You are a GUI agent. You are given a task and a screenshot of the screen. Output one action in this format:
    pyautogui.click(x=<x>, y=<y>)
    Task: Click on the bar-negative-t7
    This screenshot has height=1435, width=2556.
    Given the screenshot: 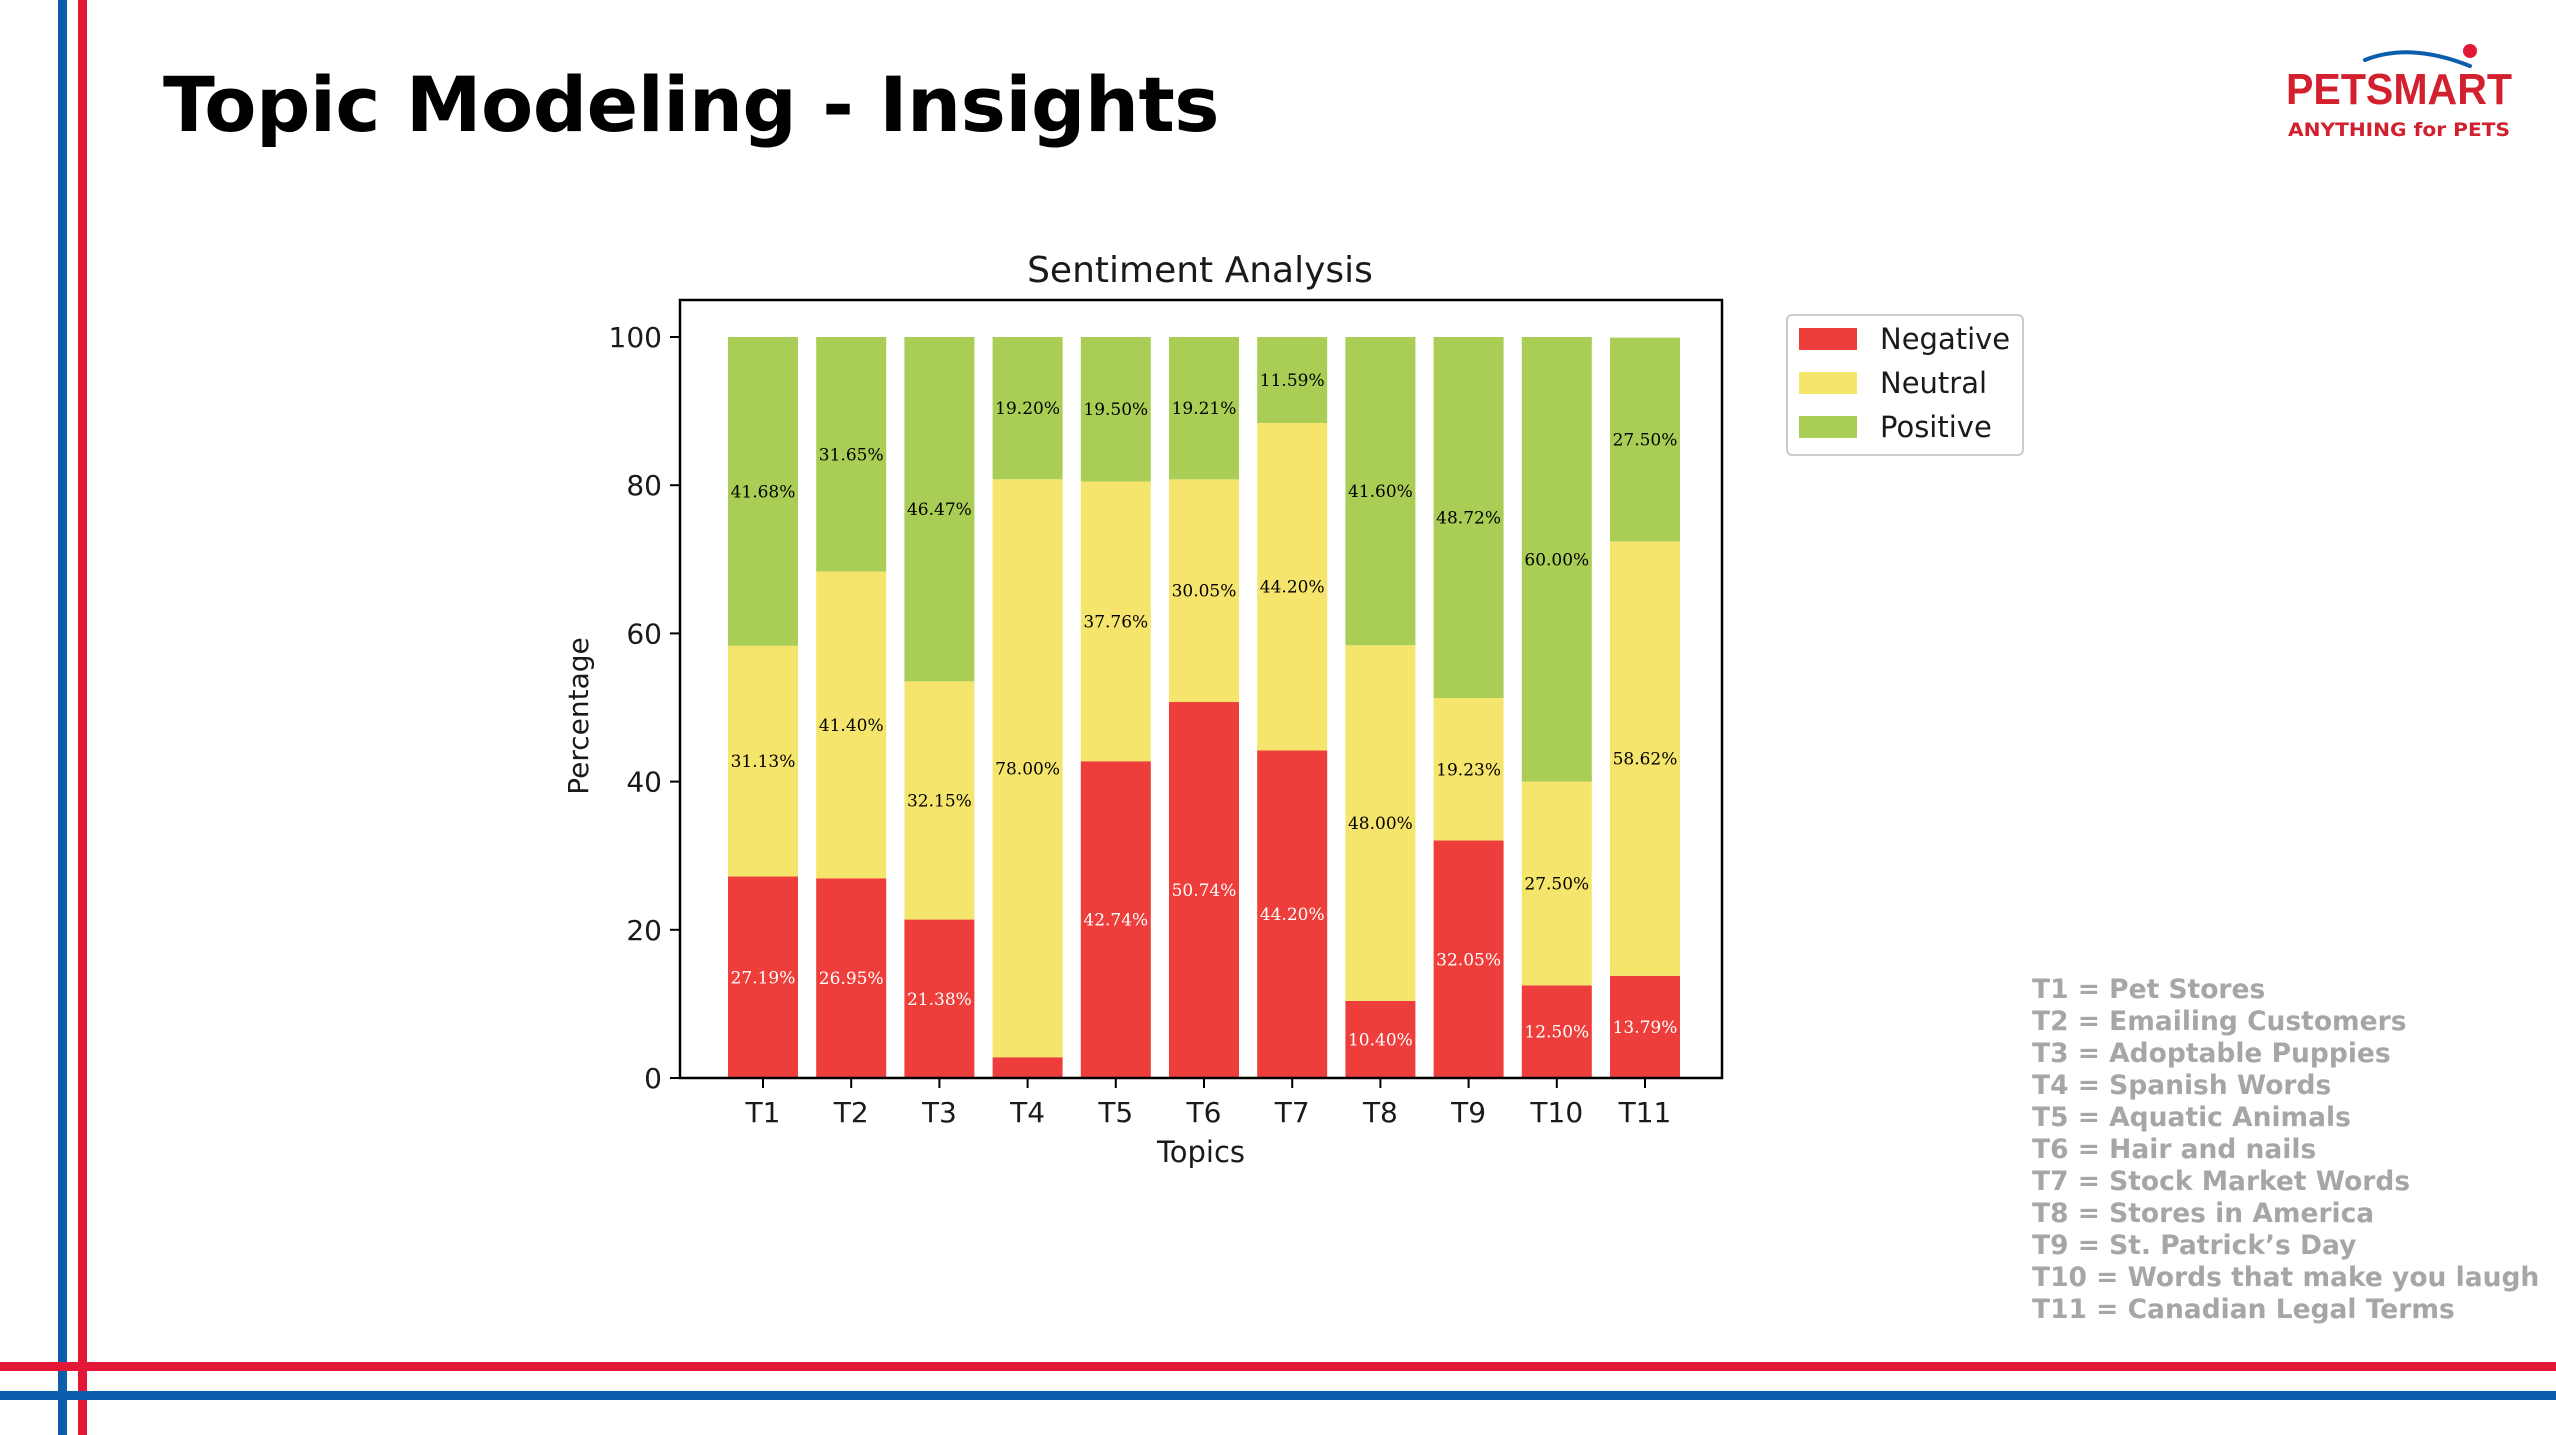 What is the action you would take?
    pyautogui.click(x=1292, y=914)
    